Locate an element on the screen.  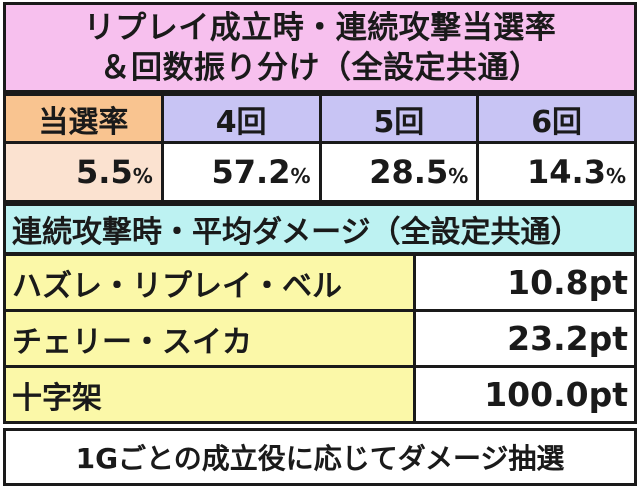
rate-value-total-number: 5.5 is located at coordinates (104, 172).